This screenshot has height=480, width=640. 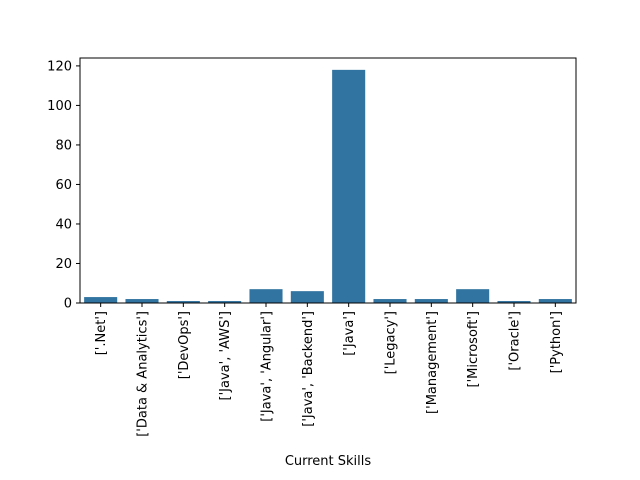 What do you see at coordinates (59, 106) in the screenshot?
I see `y-tick-label-5: 100` at bounding box center [59, 106].